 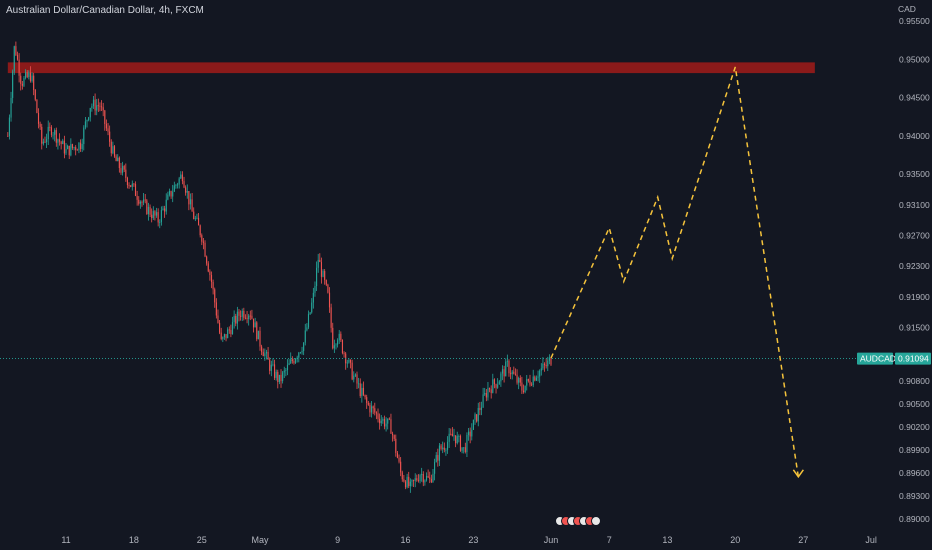 I want to click on projection-arrow-icon, so click(x=798, y=474).